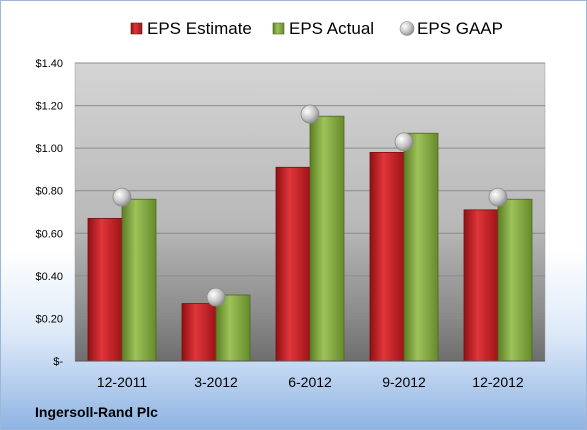 This screenshot has height=430, width=587. I want to click on x-category-label: 9-2012, so click(404, 382).